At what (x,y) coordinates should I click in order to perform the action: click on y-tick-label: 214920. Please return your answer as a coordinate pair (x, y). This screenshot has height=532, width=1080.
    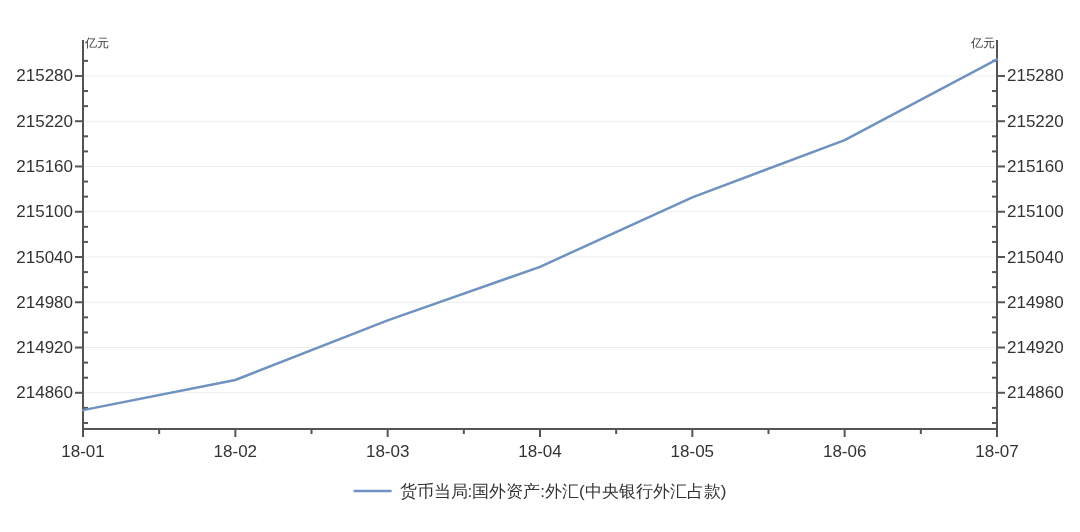
    Looking at the image, I should click on (44, 348).